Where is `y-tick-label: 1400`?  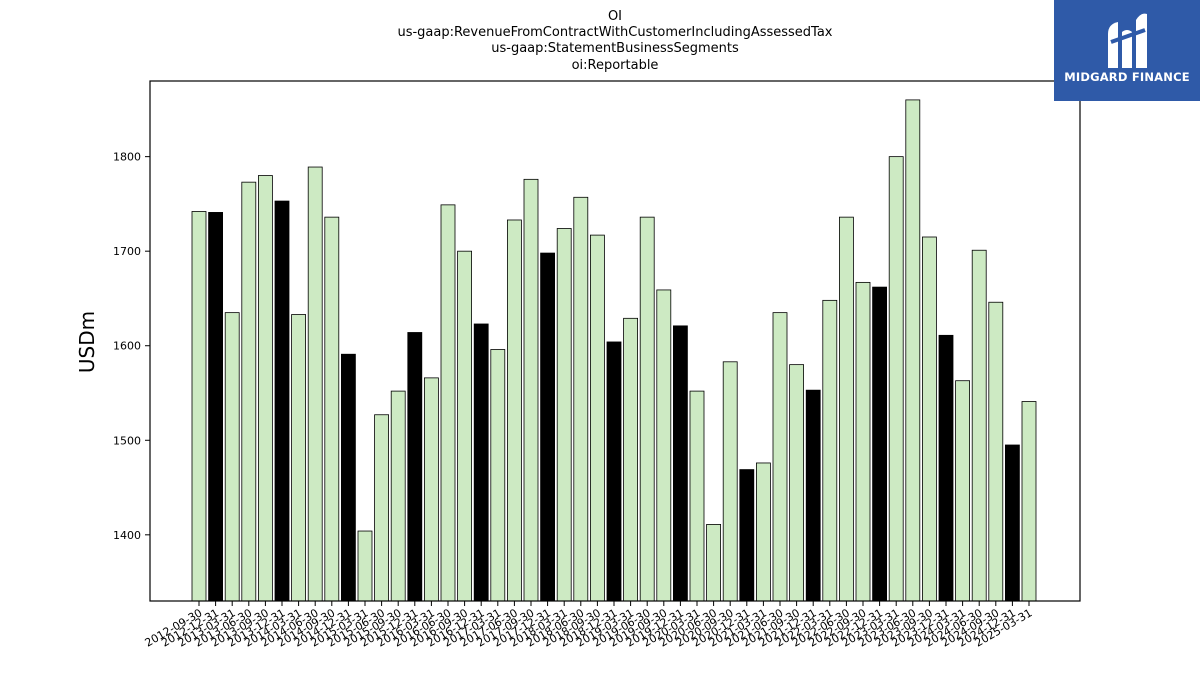 y-tick-label: 1400 is located at coordinates (127, 535).